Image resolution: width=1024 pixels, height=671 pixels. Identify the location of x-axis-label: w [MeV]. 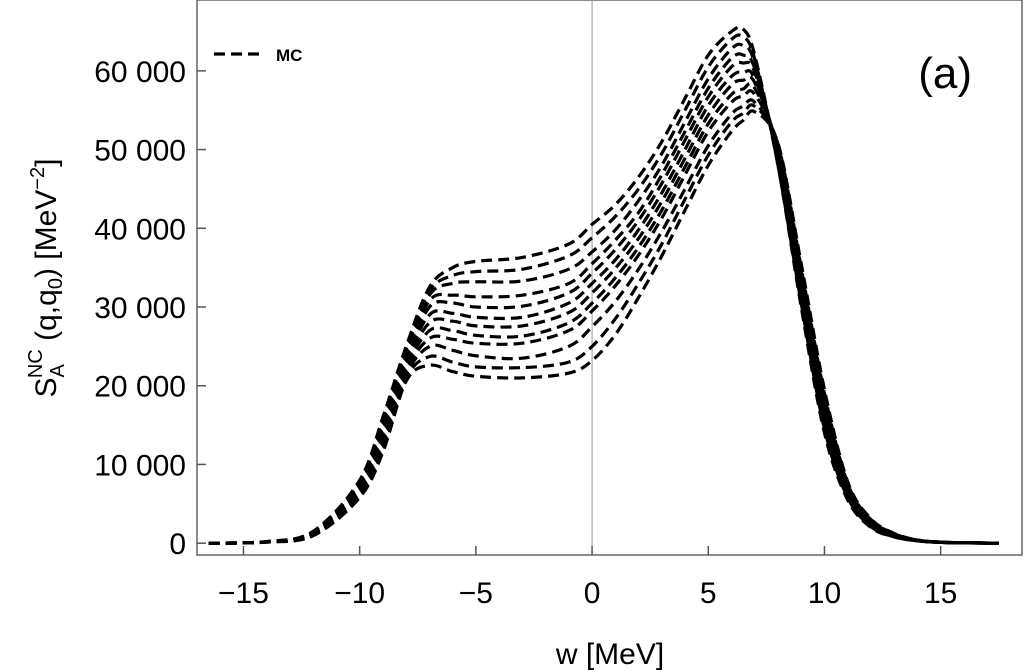
(609, 654).